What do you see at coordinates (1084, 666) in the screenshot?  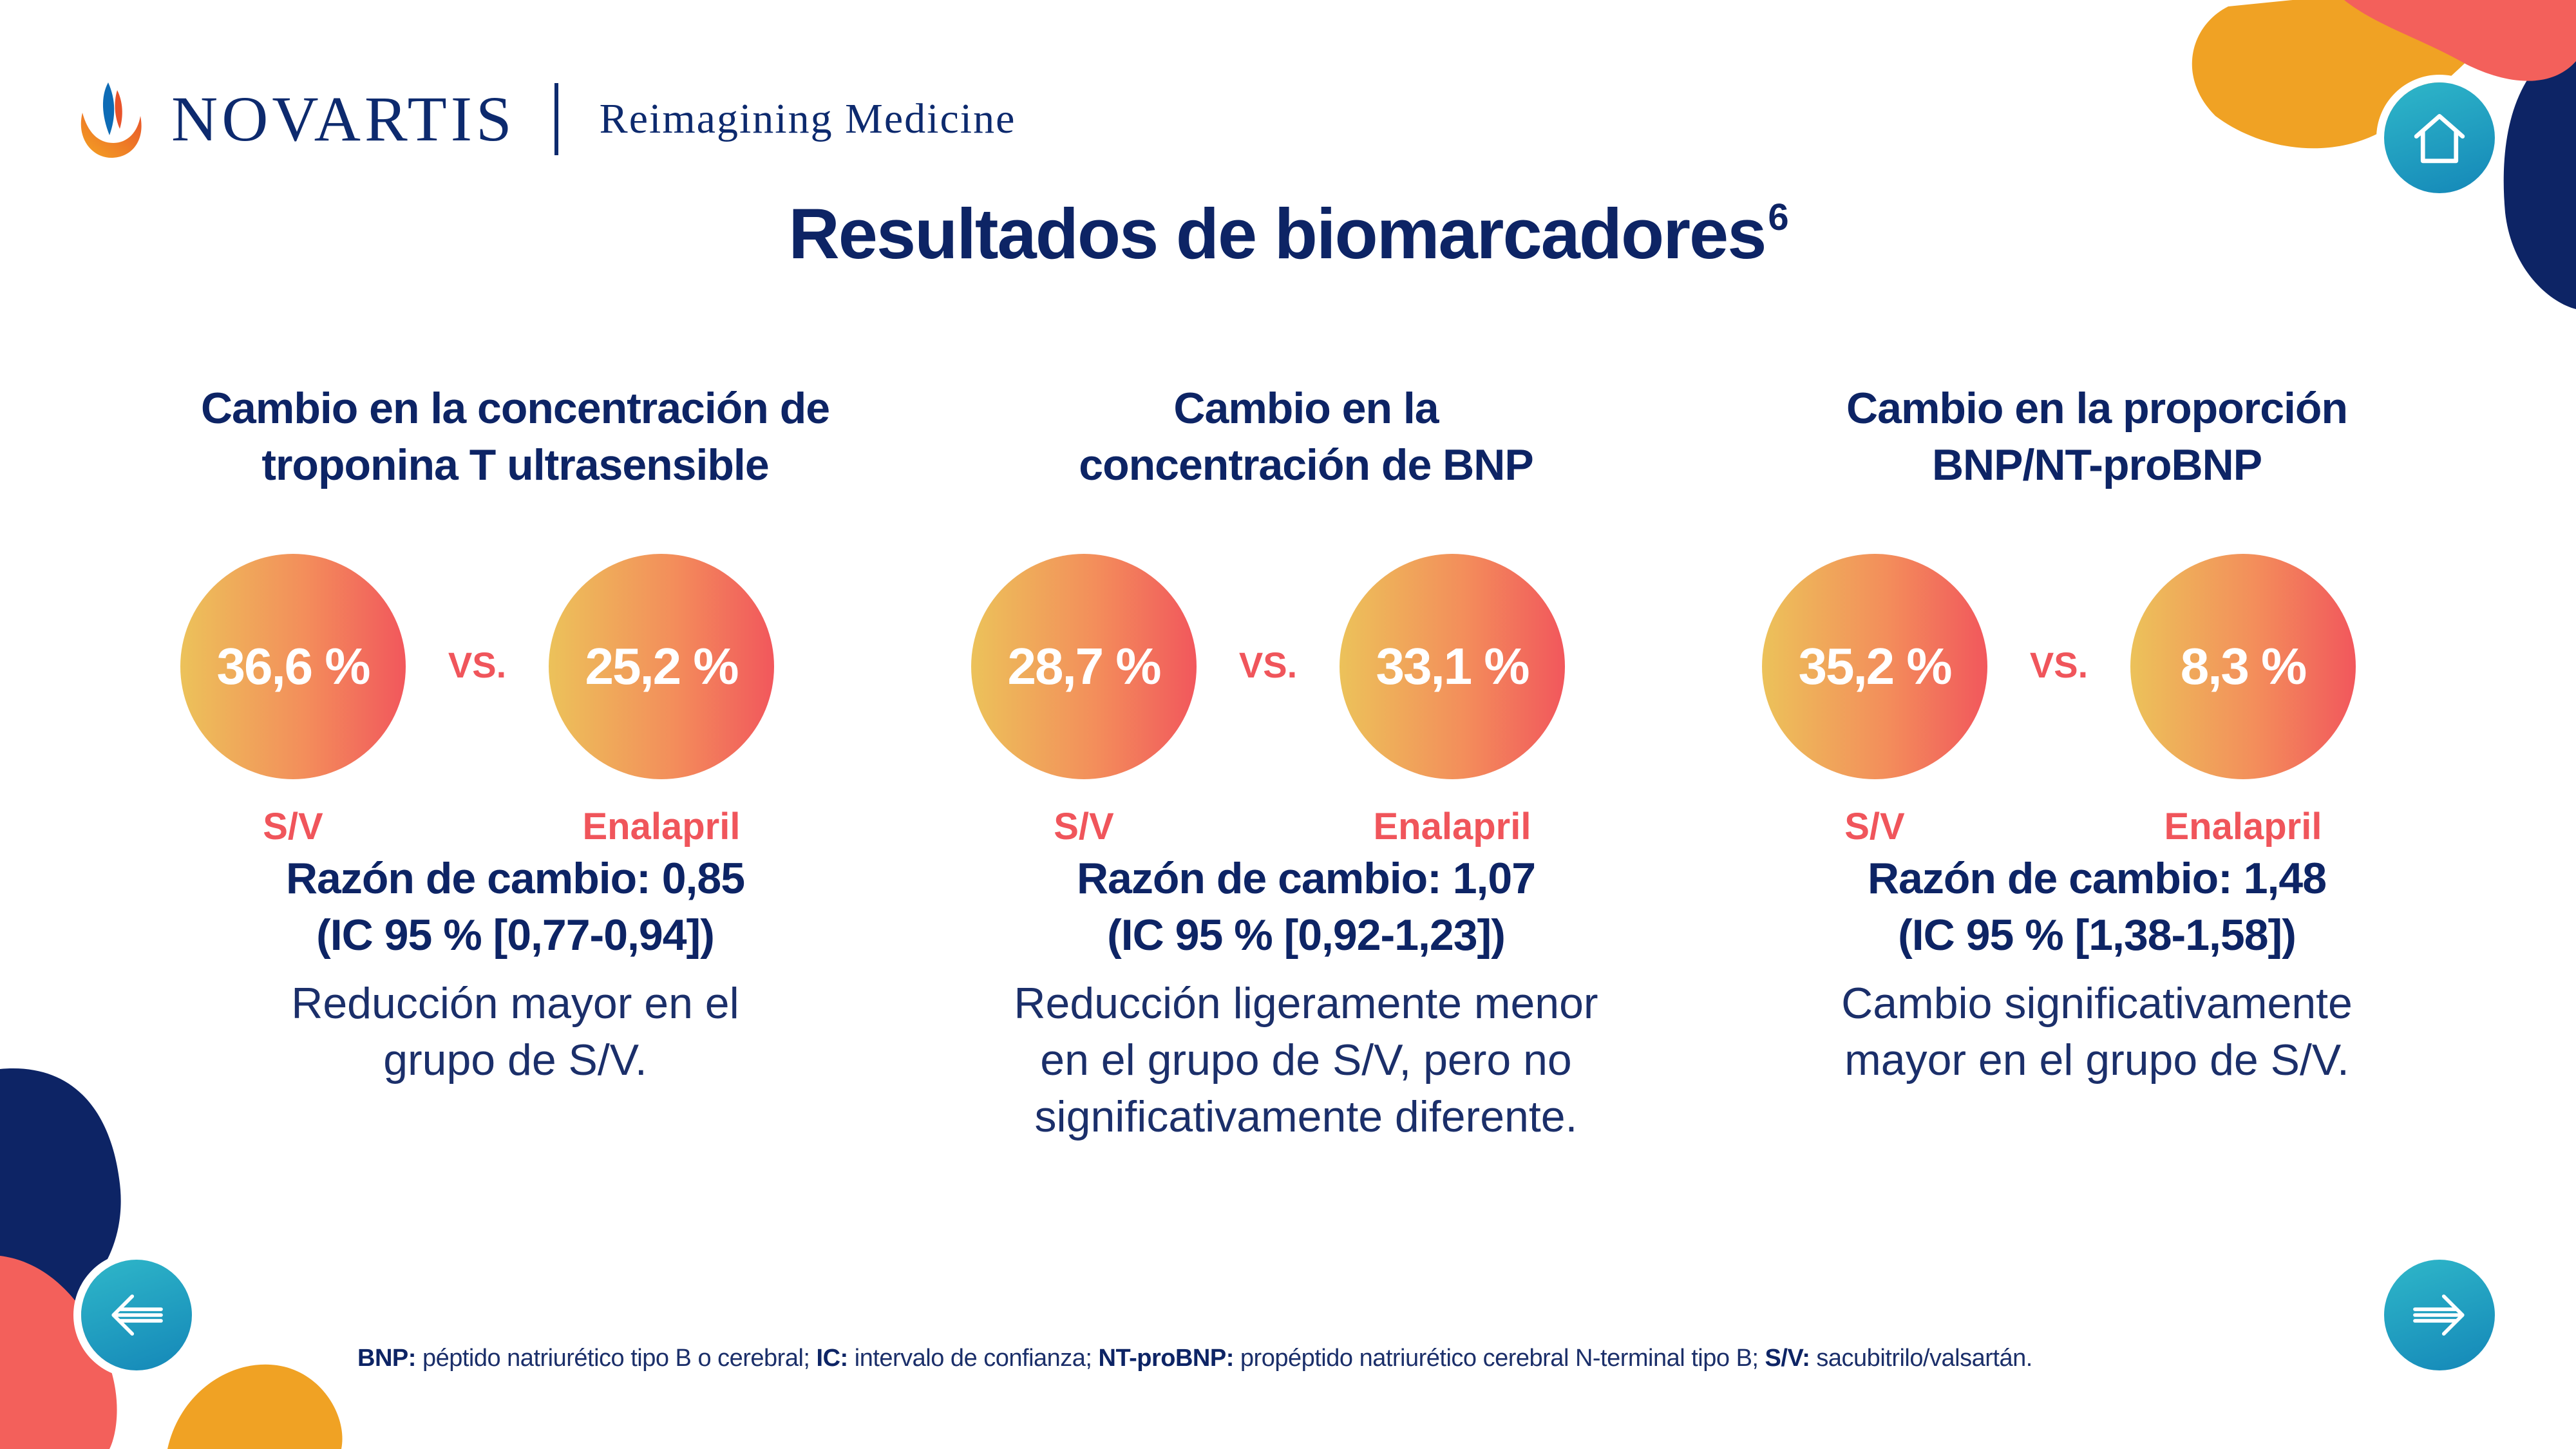 I see `sv-value-circle: 28,7 %` at bounding box center [1084, 666].